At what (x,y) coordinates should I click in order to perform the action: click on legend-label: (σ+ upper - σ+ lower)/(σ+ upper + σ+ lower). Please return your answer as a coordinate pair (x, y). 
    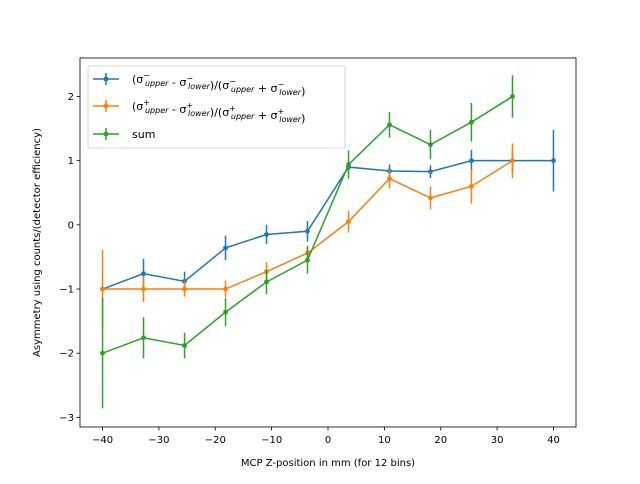
    Looking at the image, I should click on (218, 111).